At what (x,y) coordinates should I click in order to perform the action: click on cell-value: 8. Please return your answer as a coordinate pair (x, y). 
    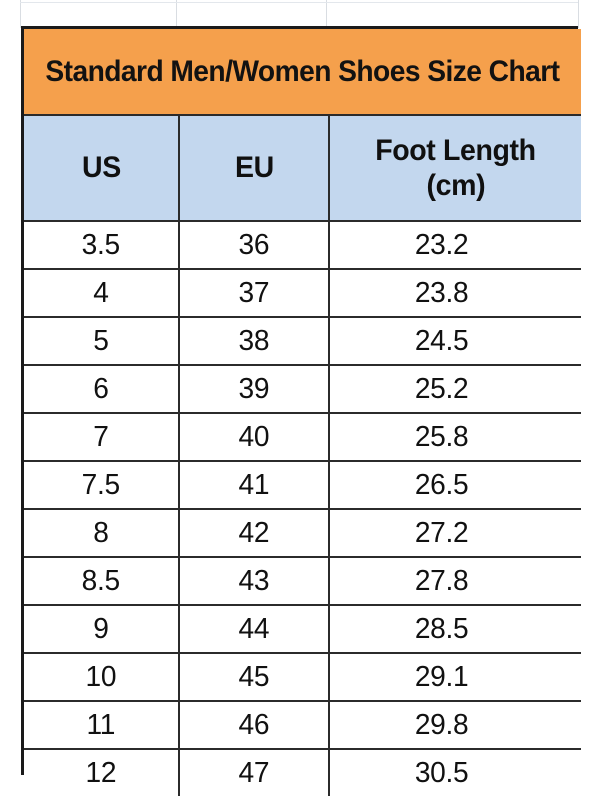
    Looking at the image, I should click on (101, 532).